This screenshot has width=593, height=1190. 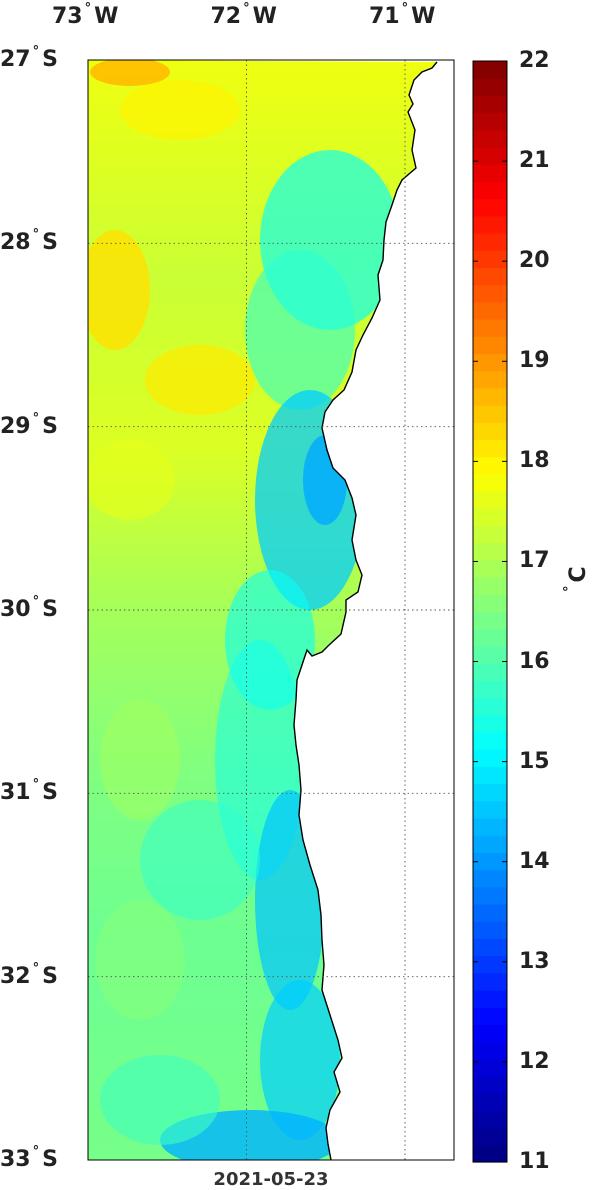 I want to click on lat-deg-value: 33, so click(x=15, y=1159).